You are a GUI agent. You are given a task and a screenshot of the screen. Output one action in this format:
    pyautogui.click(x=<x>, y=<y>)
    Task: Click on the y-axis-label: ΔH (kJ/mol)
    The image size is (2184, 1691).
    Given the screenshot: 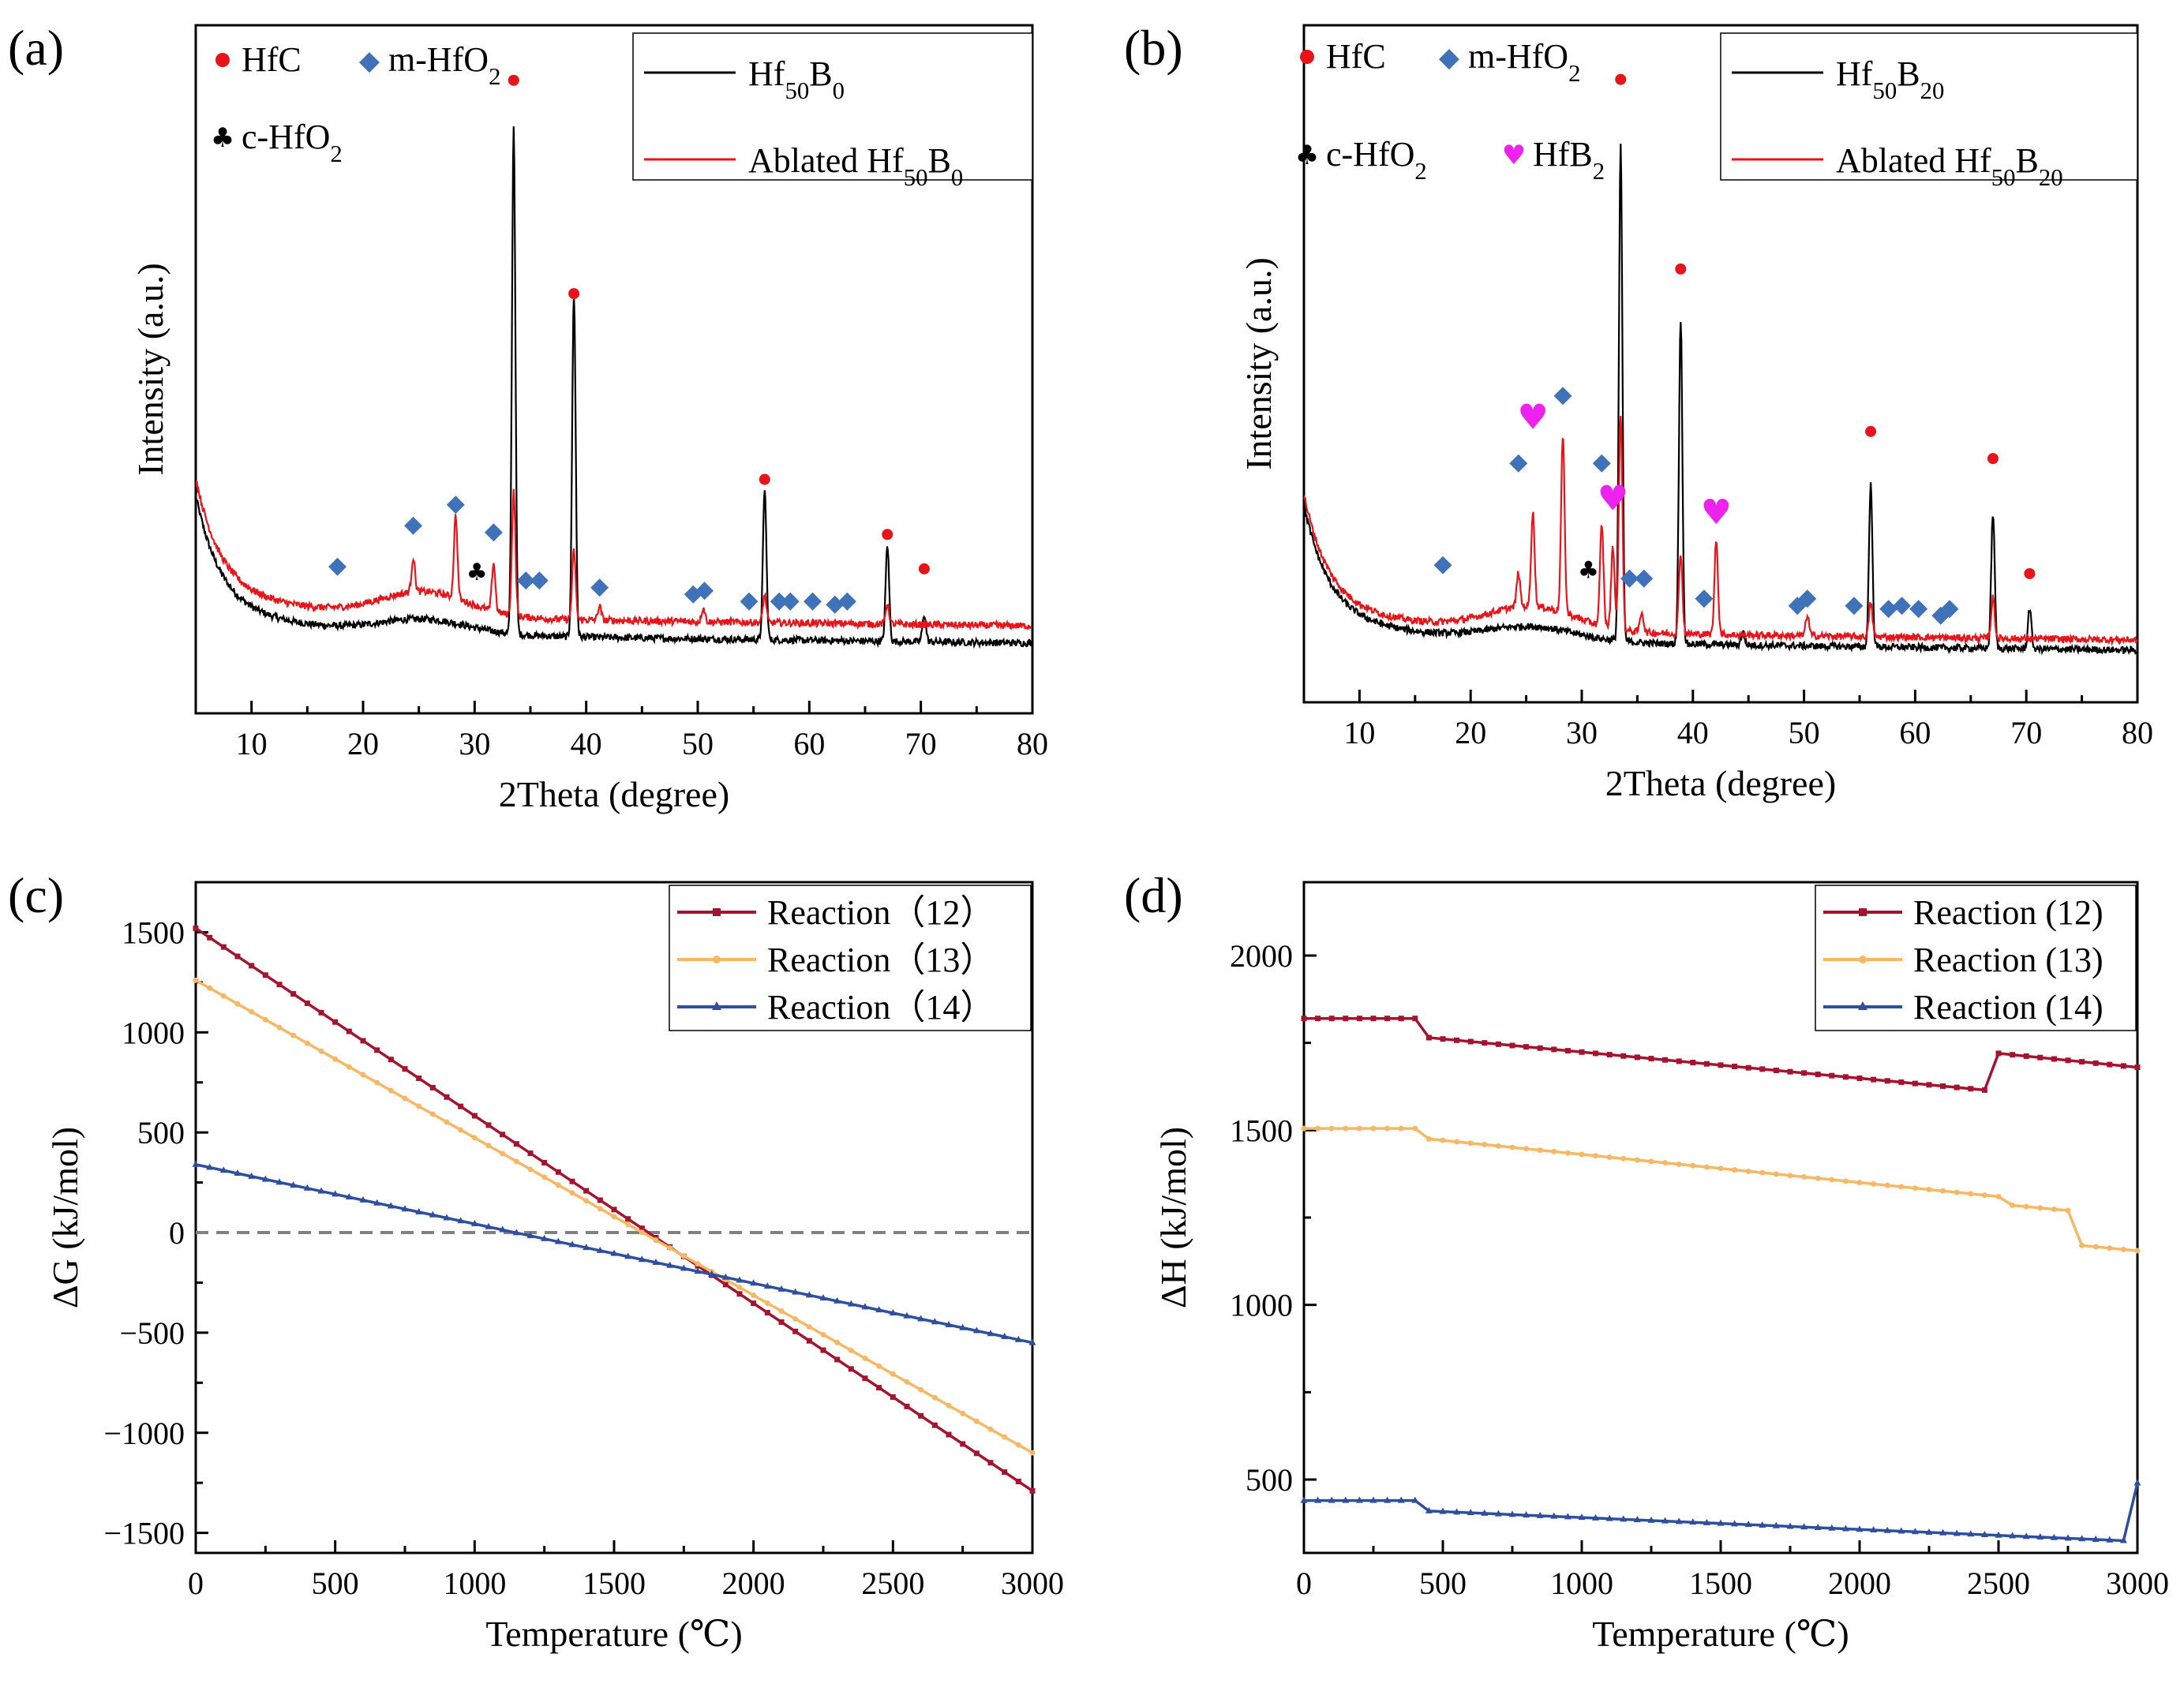 What is the action you would take?
    pyautogui.click(x=1173, y=1217)
    